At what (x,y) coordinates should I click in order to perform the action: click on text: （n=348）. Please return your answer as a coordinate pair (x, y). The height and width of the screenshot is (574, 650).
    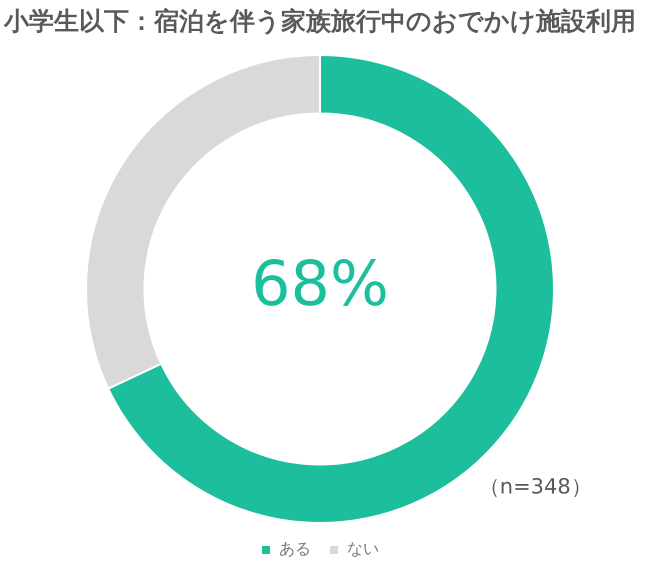
    Looking at the image, I should click on (535, 486).